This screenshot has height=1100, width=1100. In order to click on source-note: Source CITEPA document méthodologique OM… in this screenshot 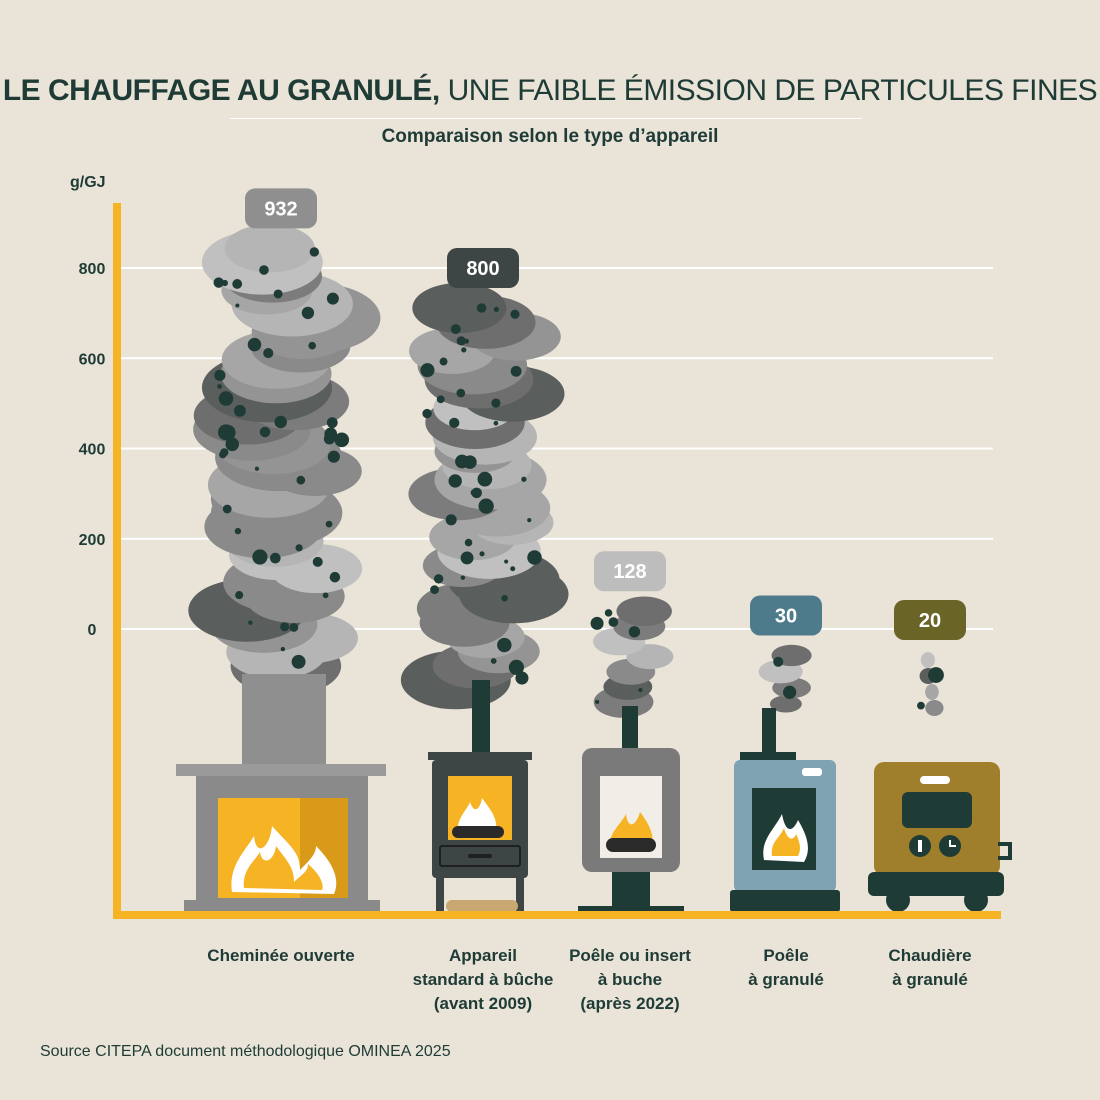, I will do `click(245, 1051)`.